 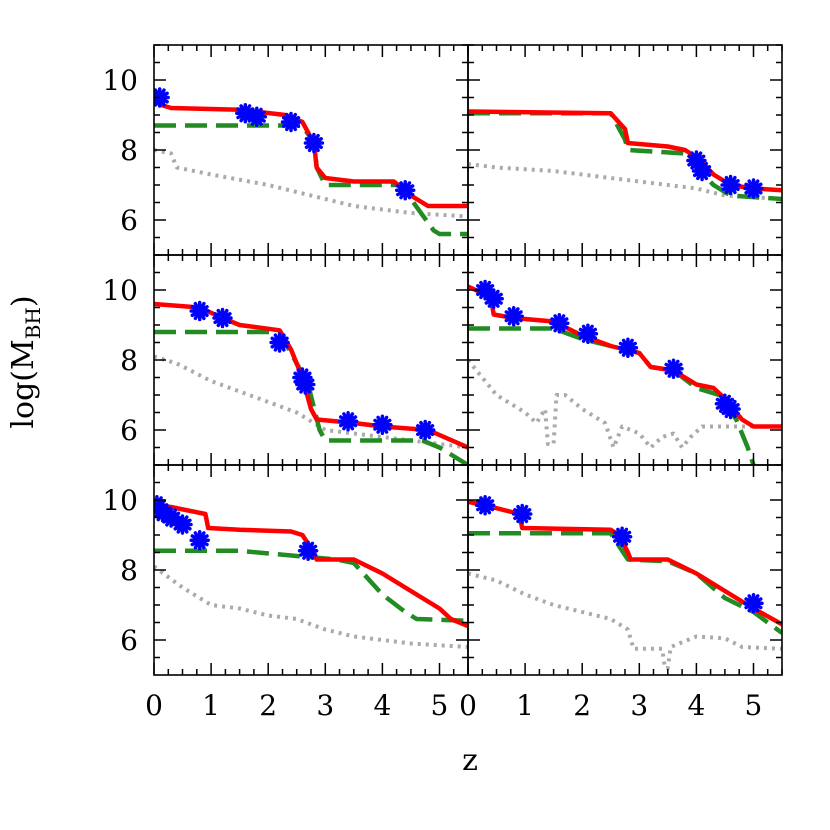 I want to click on panel-3-data, so click(x=311, y=382).